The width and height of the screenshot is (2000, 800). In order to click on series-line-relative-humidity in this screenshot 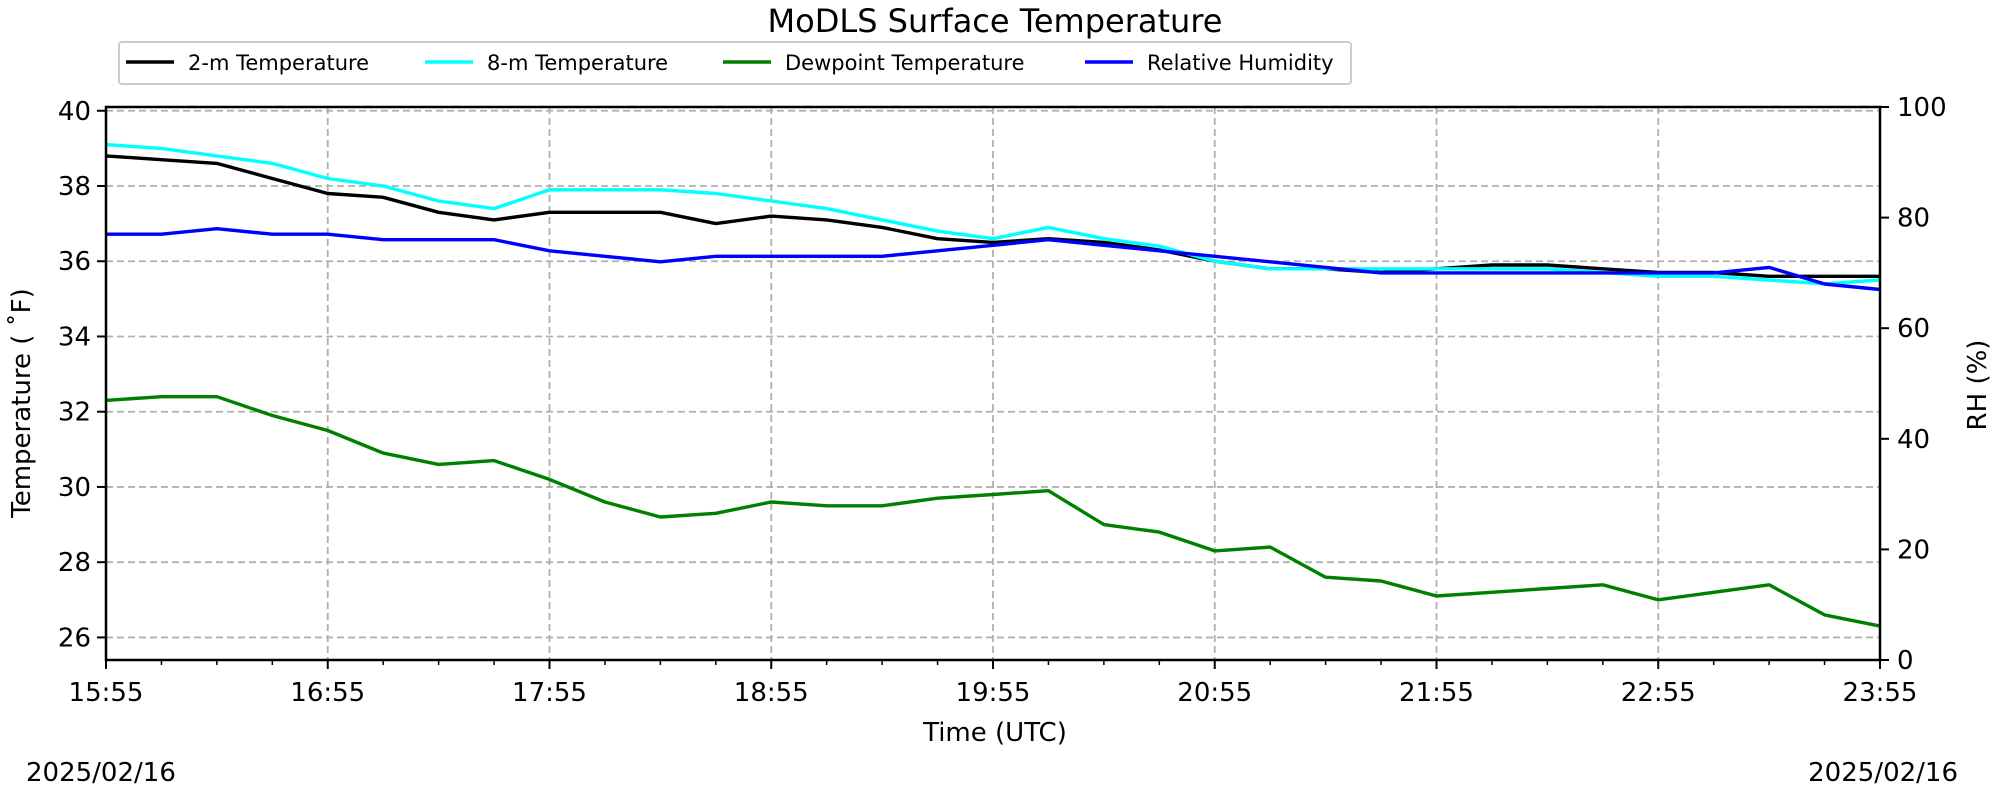, I will do `click(993, 259)`.